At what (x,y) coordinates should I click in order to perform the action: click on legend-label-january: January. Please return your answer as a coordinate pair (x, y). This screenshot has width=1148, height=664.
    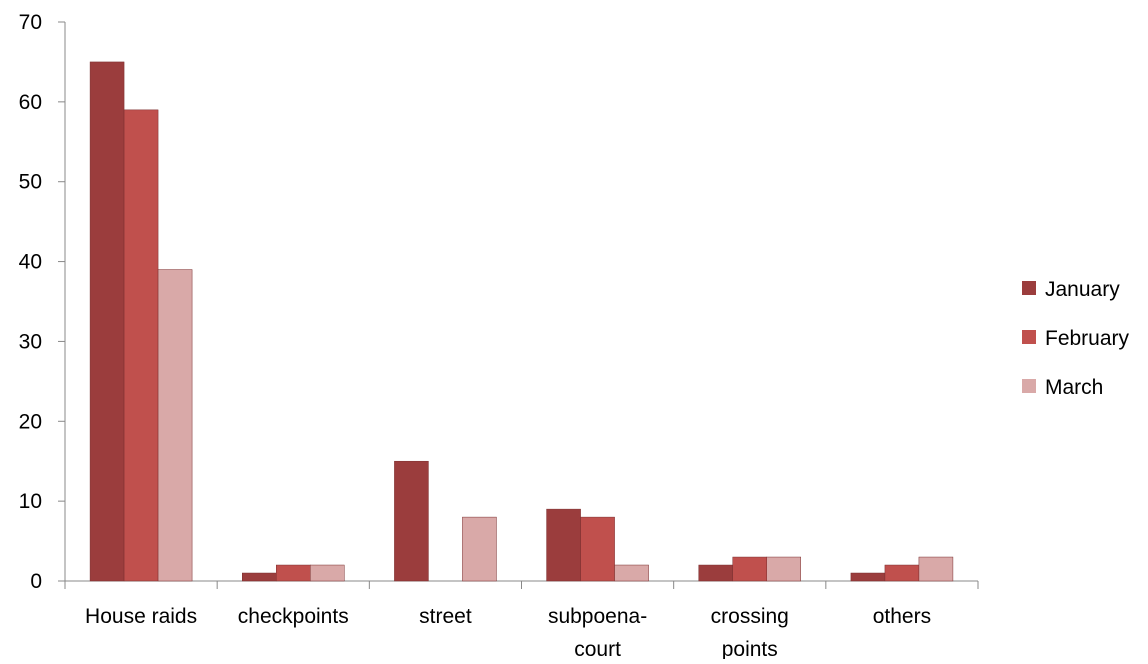
    Looking at the image, I should click on (1082, 289).